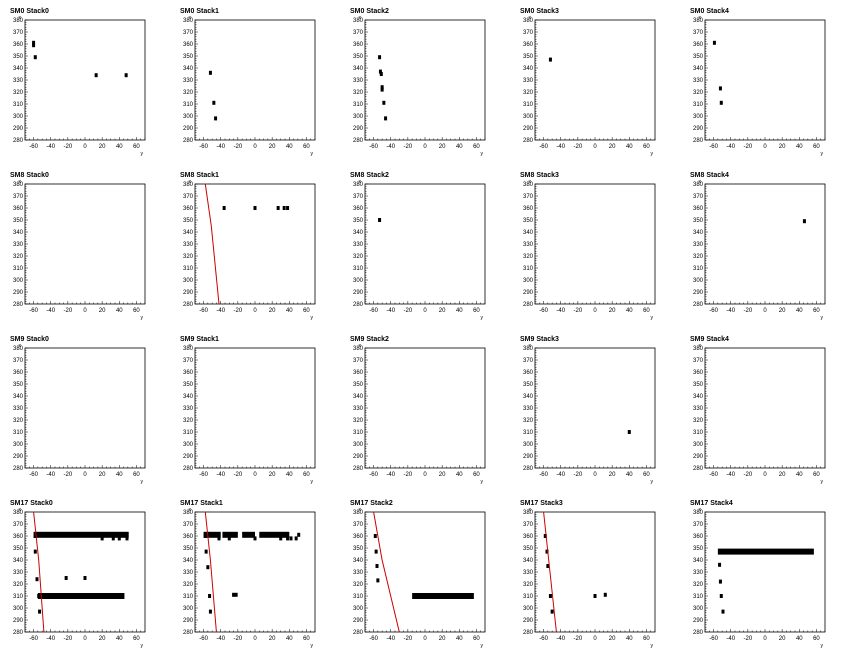  I want to click on y-tick-label: 380, so click(698, 21).